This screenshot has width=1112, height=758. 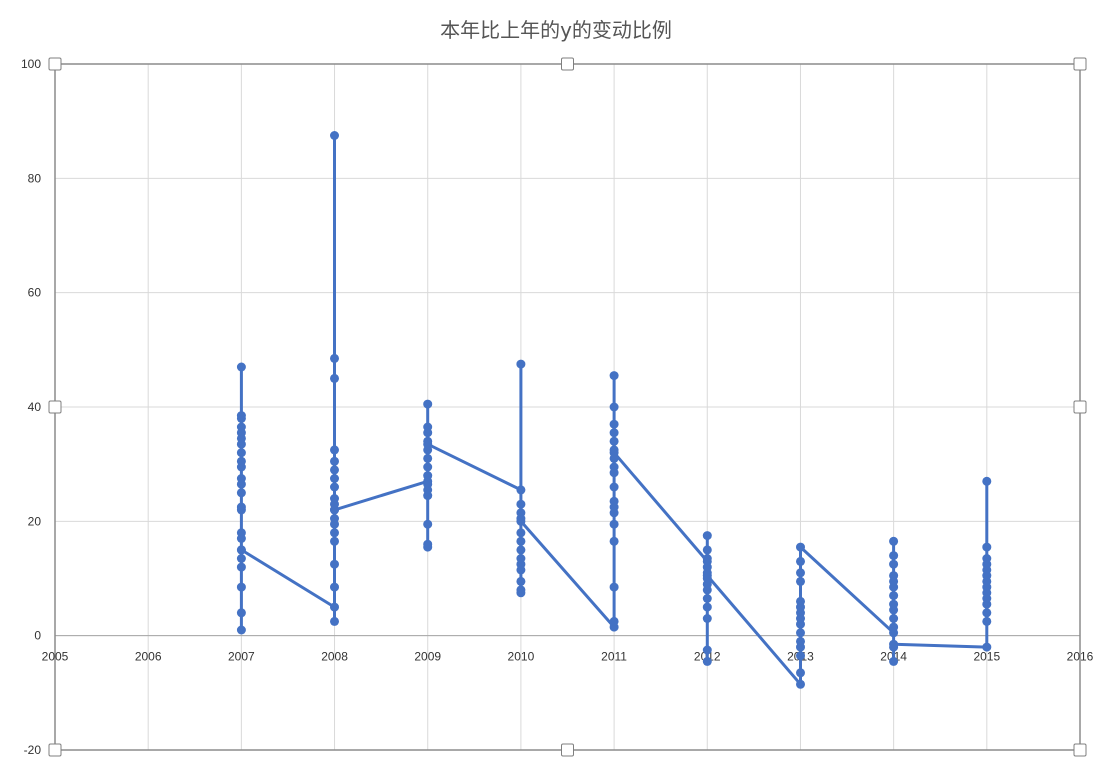 I want to click on x-tick-label: 2015, so click(x=986, y=657).